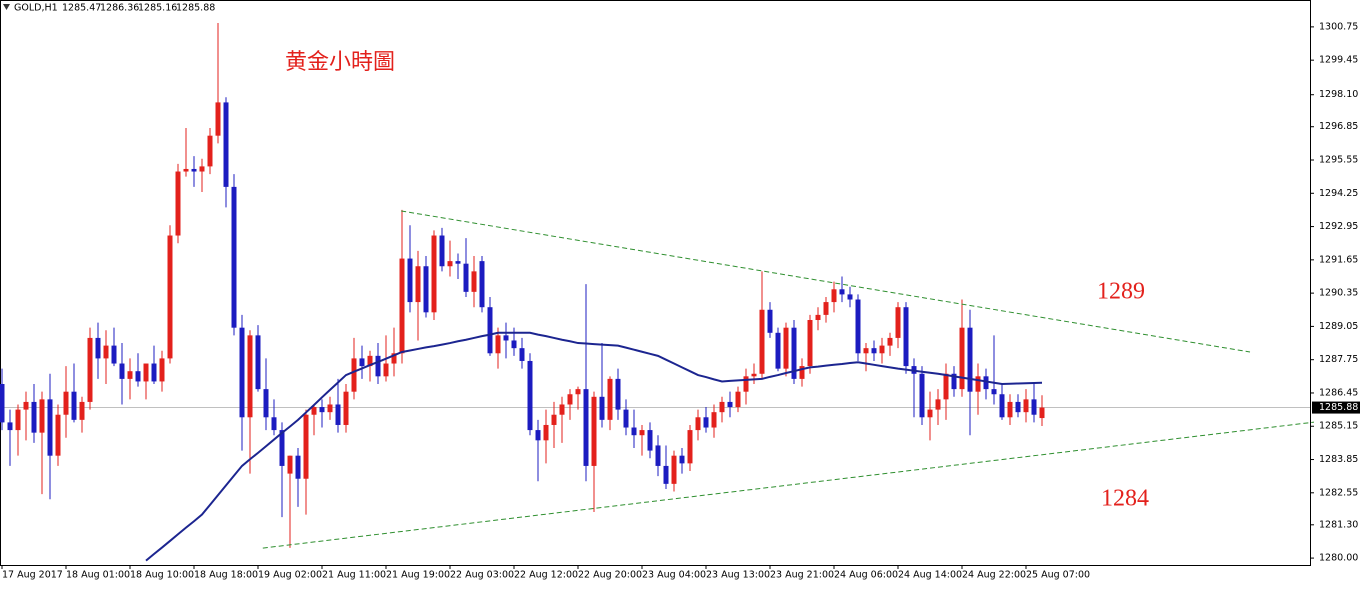  What do you see at coordinates (1338, 459) in the screenshot?
I see `y-tick-label: 1283.85` at bounding box center [1338, 459].